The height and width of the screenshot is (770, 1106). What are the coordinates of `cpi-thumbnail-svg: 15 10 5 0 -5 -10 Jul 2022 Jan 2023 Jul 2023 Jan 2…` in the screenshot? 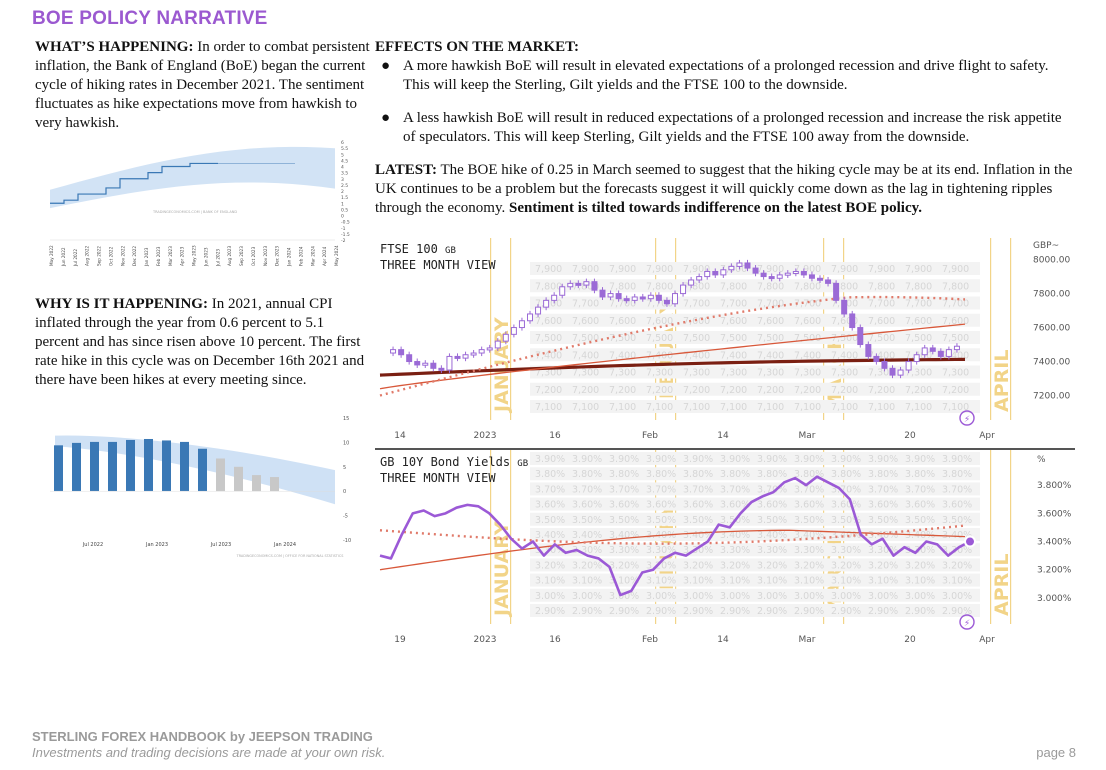 It's located at (200, 487).